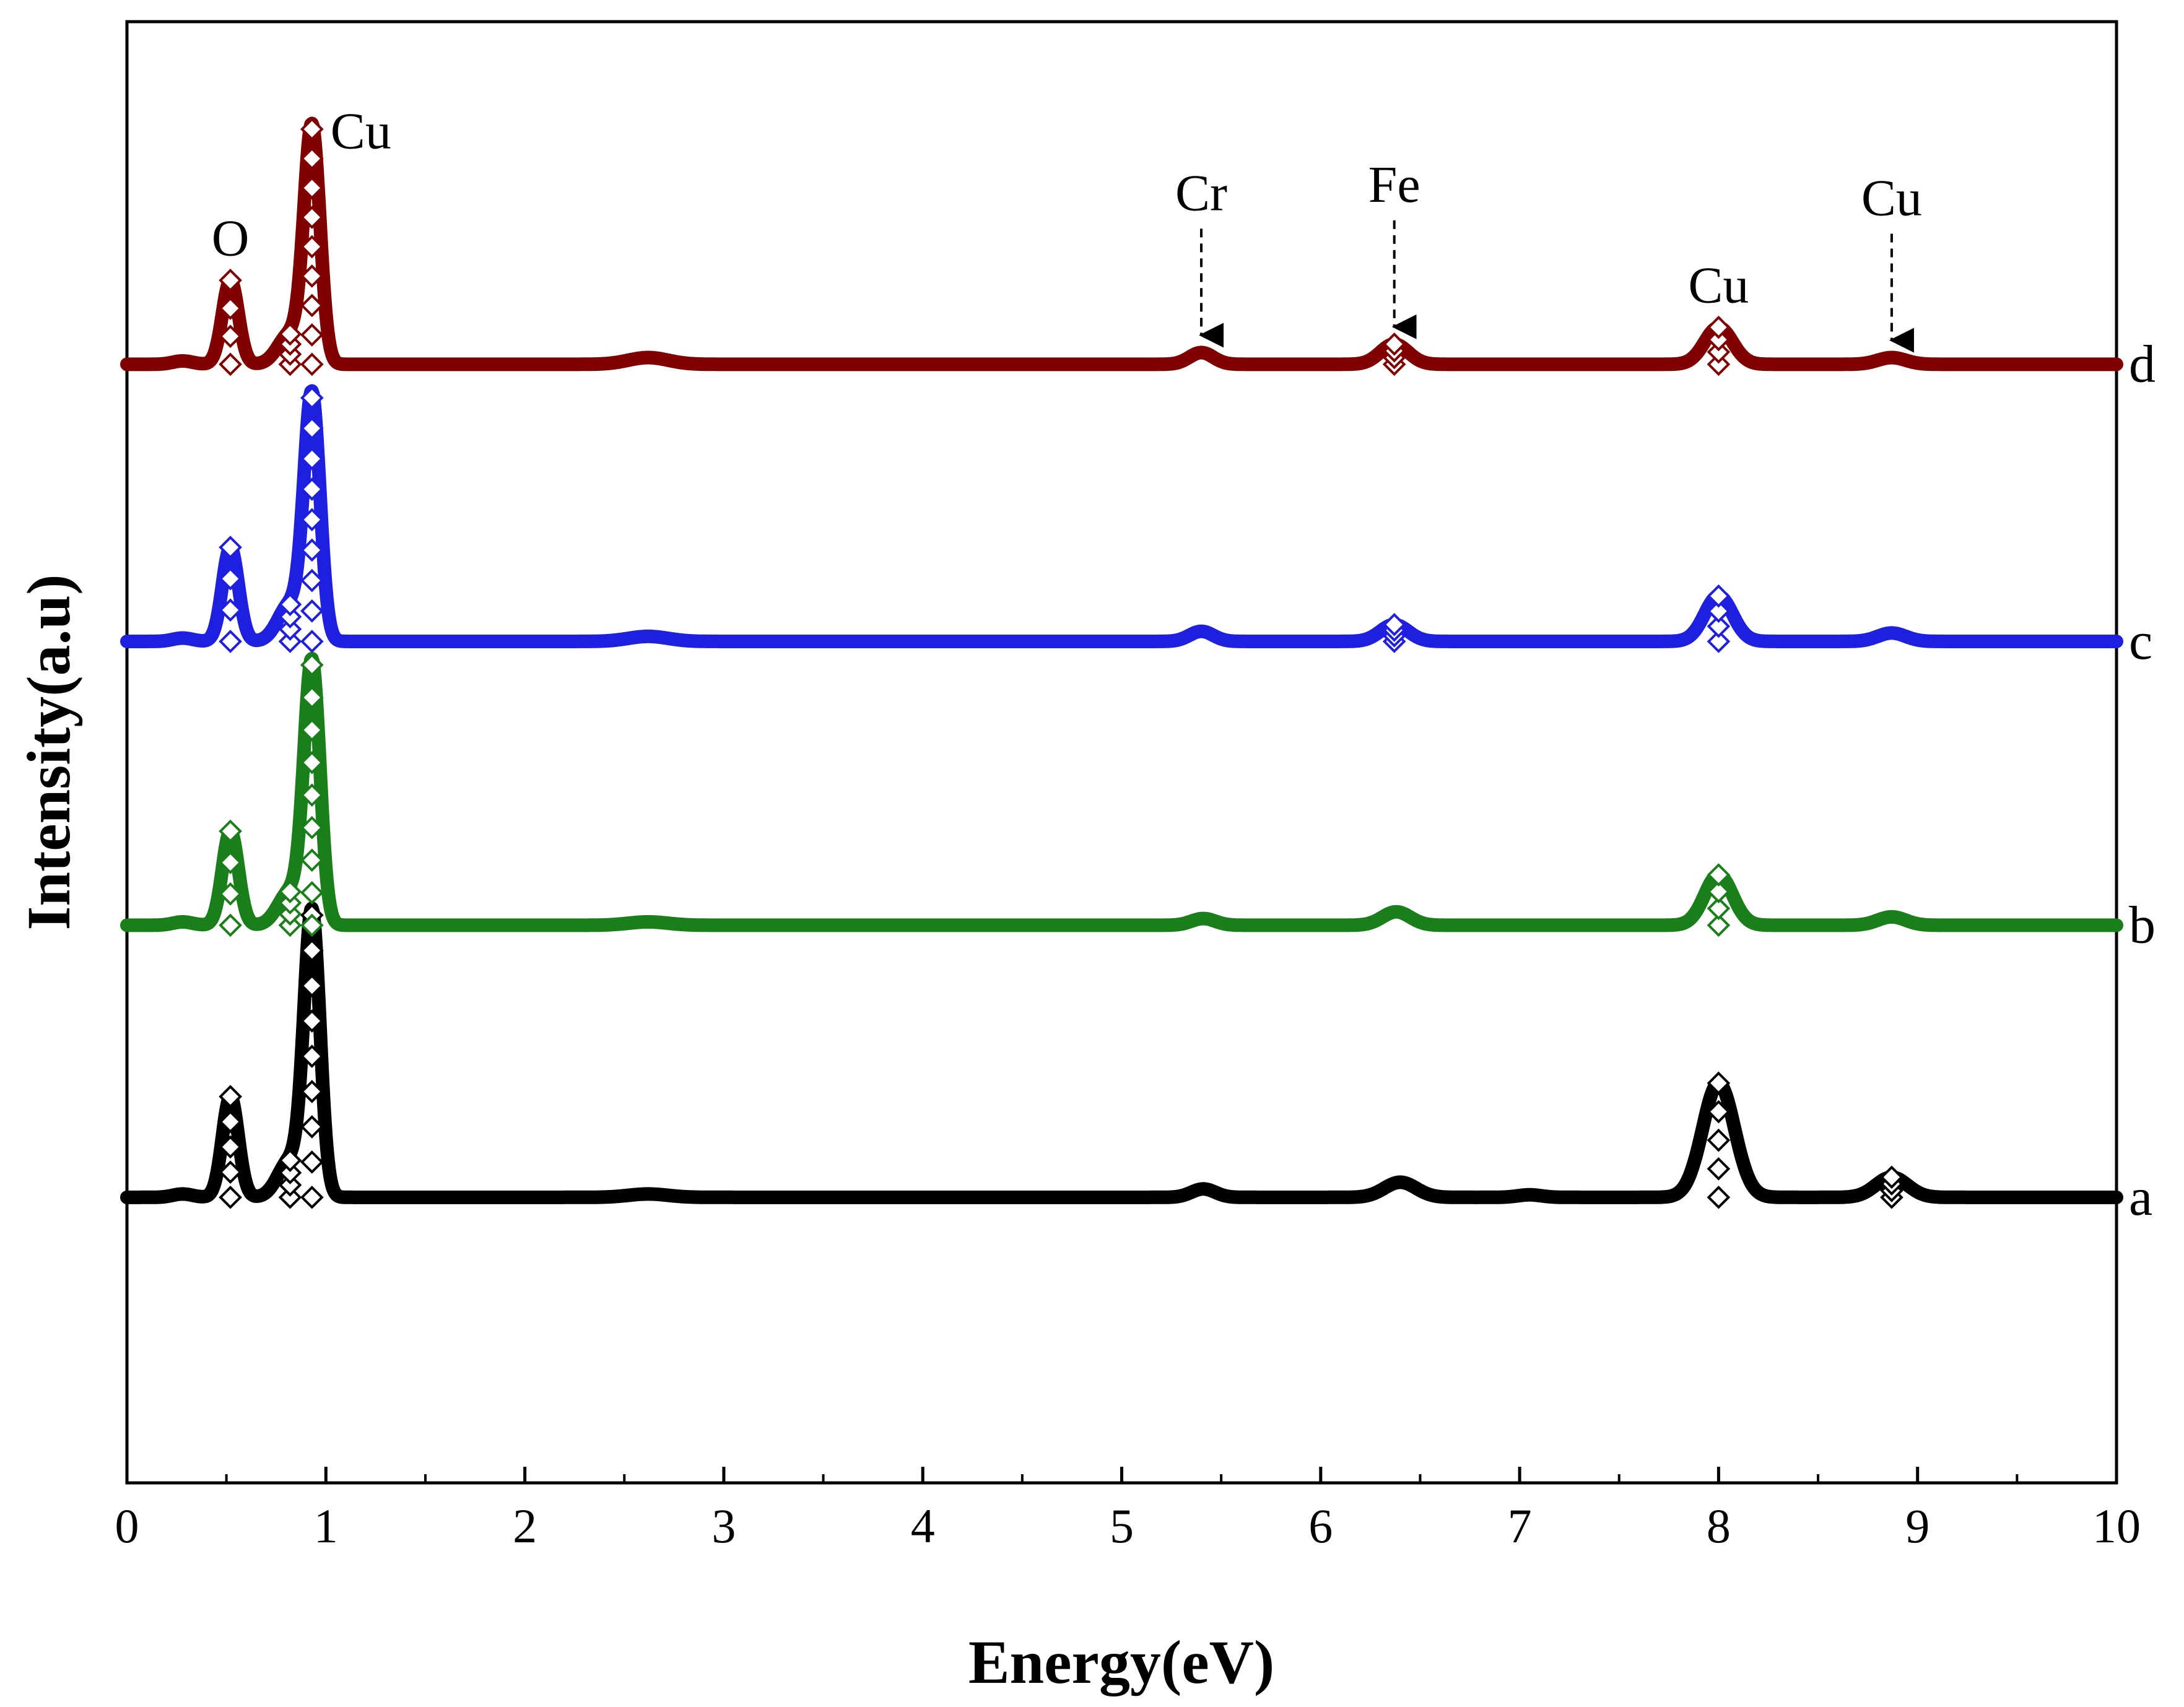 This screenshot has width=2184, height=1707. I want to click on x-tick-label: 0, so click(127, 1526).